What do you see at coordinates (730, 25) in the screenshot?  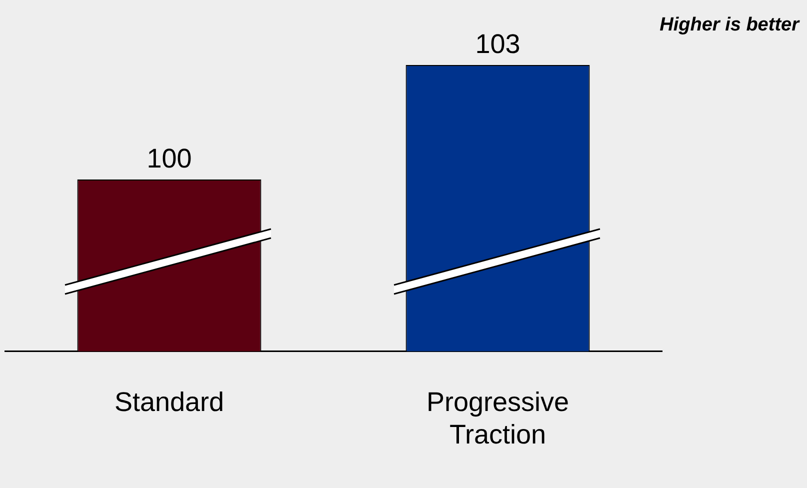 I see `text: Higher is better` at bounding box center [730, 25].